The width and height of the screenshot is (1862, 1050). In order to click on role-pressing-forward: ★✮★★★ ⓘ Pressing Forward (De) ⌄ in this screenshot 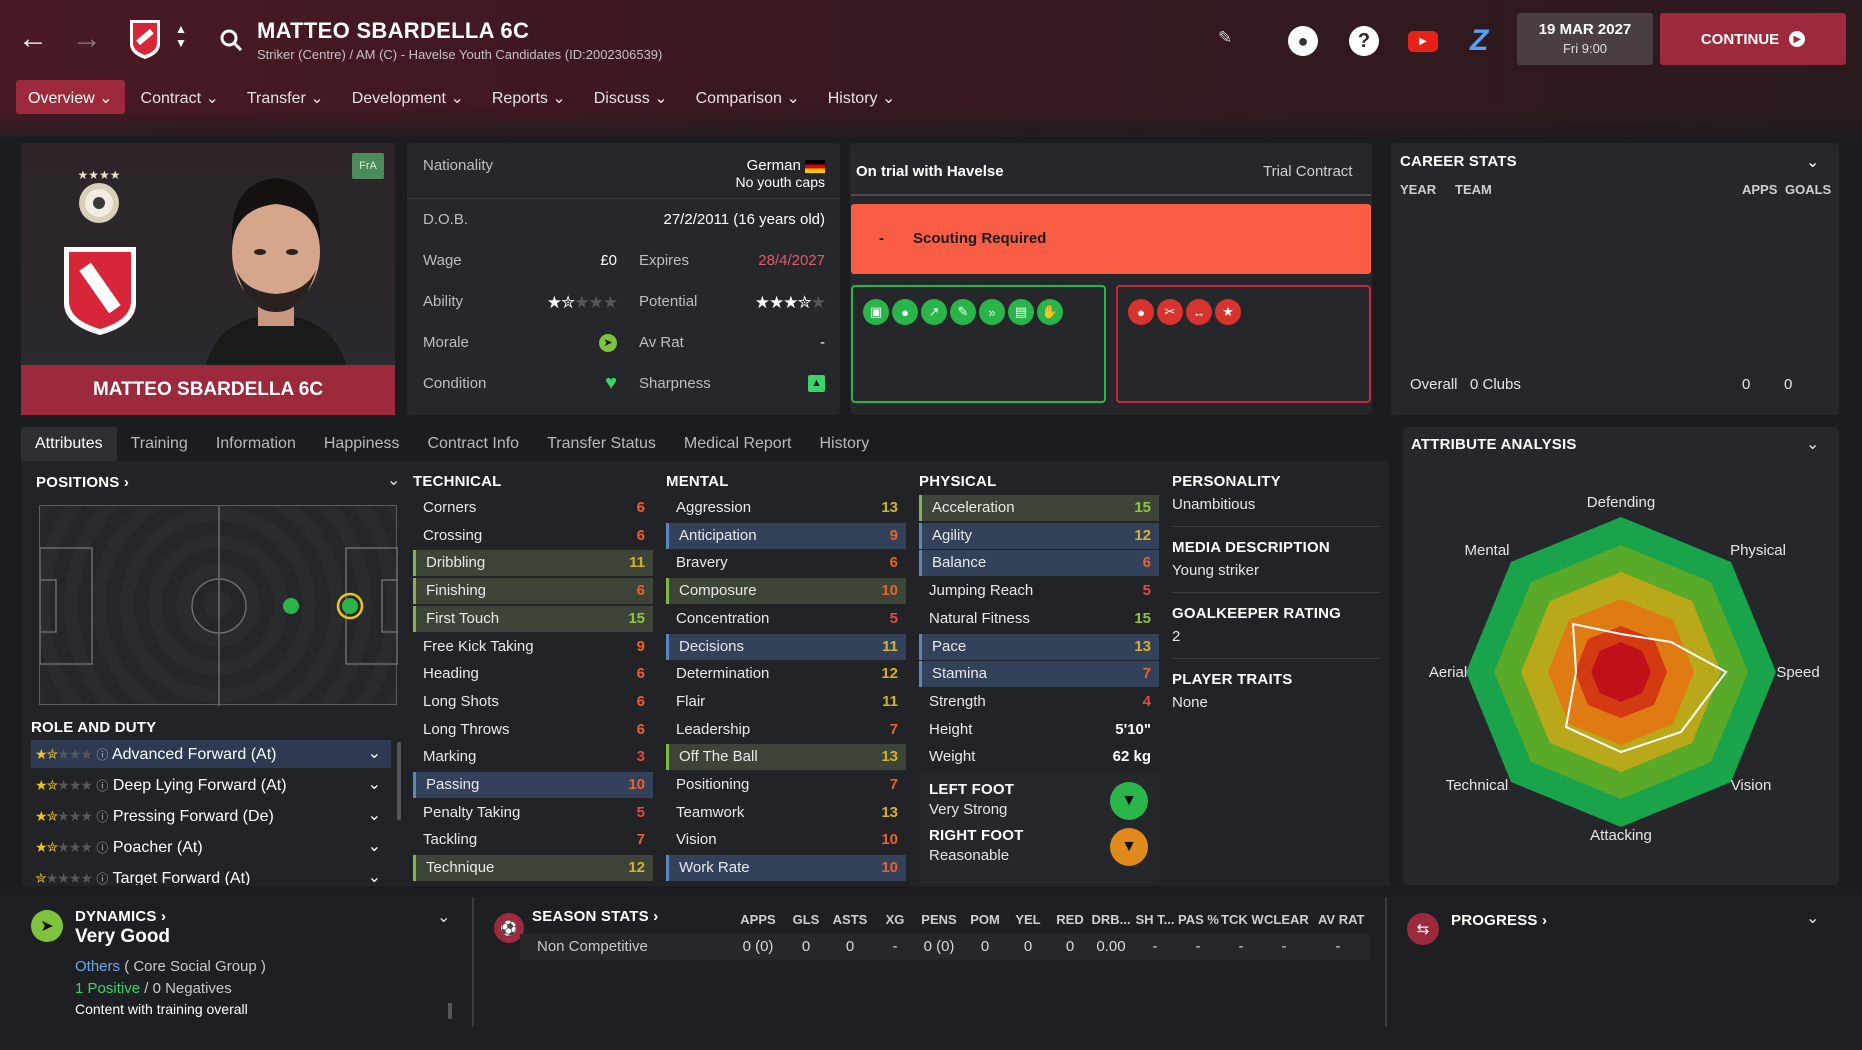, I will do `click(211, 816)`.